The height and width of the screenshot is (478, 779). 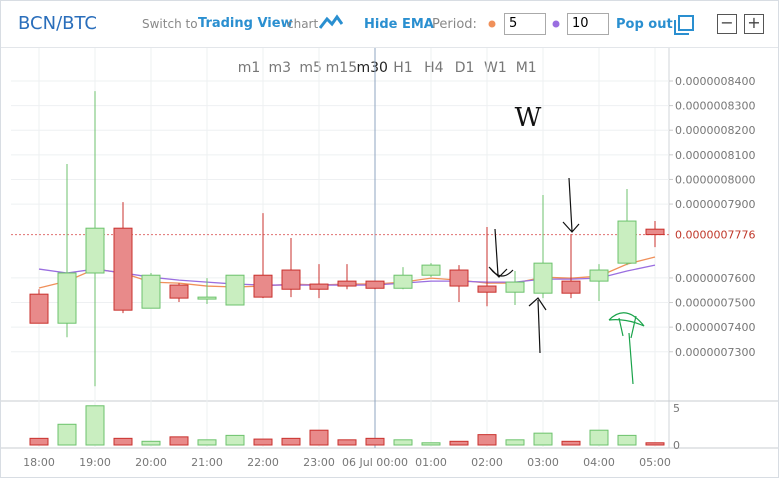 I want to click on volume-tick-label: 5, so click(x=676, y=408).